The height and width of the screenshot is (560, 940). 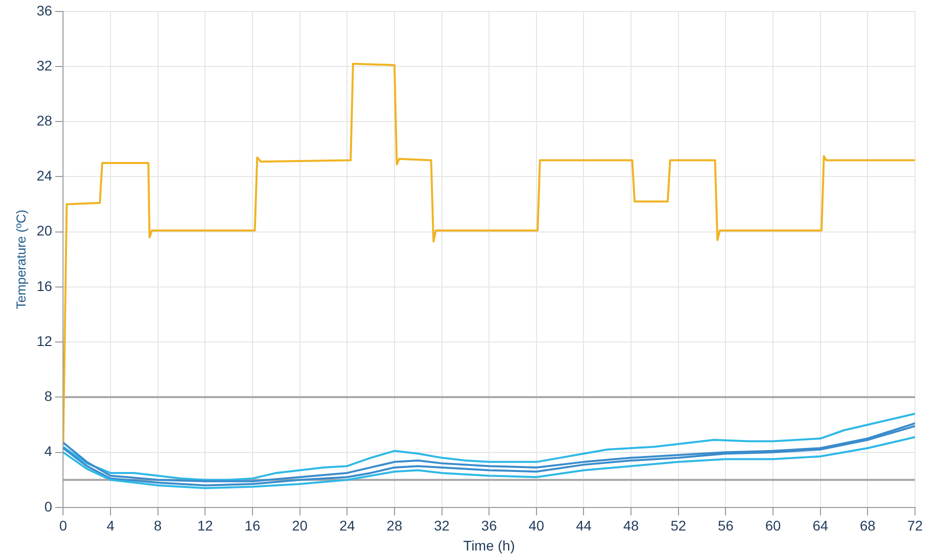 What do you see at coordinates (820, 526) in the screenshot?
I see `x-tick-label: 64` at bounding box center [820, 526].